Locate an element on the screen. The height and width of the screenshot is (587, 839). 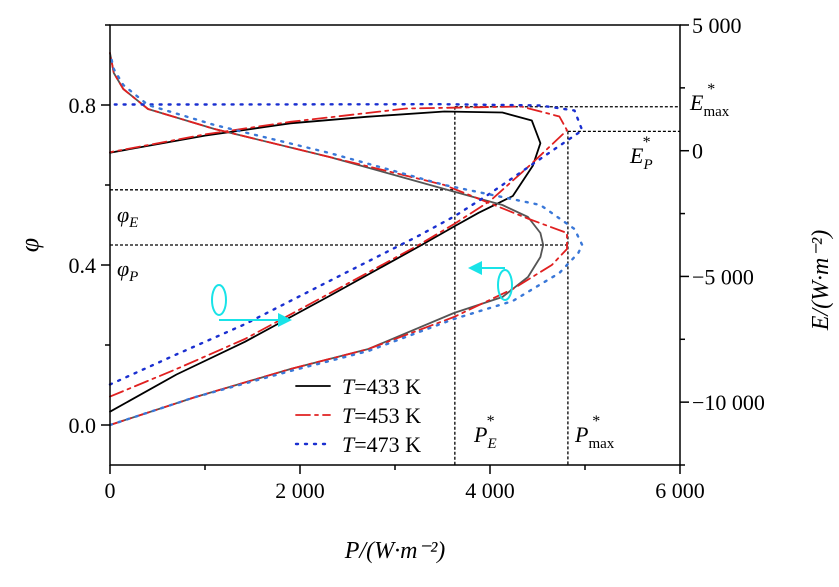
right-tick-label: −5 000 is located at coordinates (723, 276).